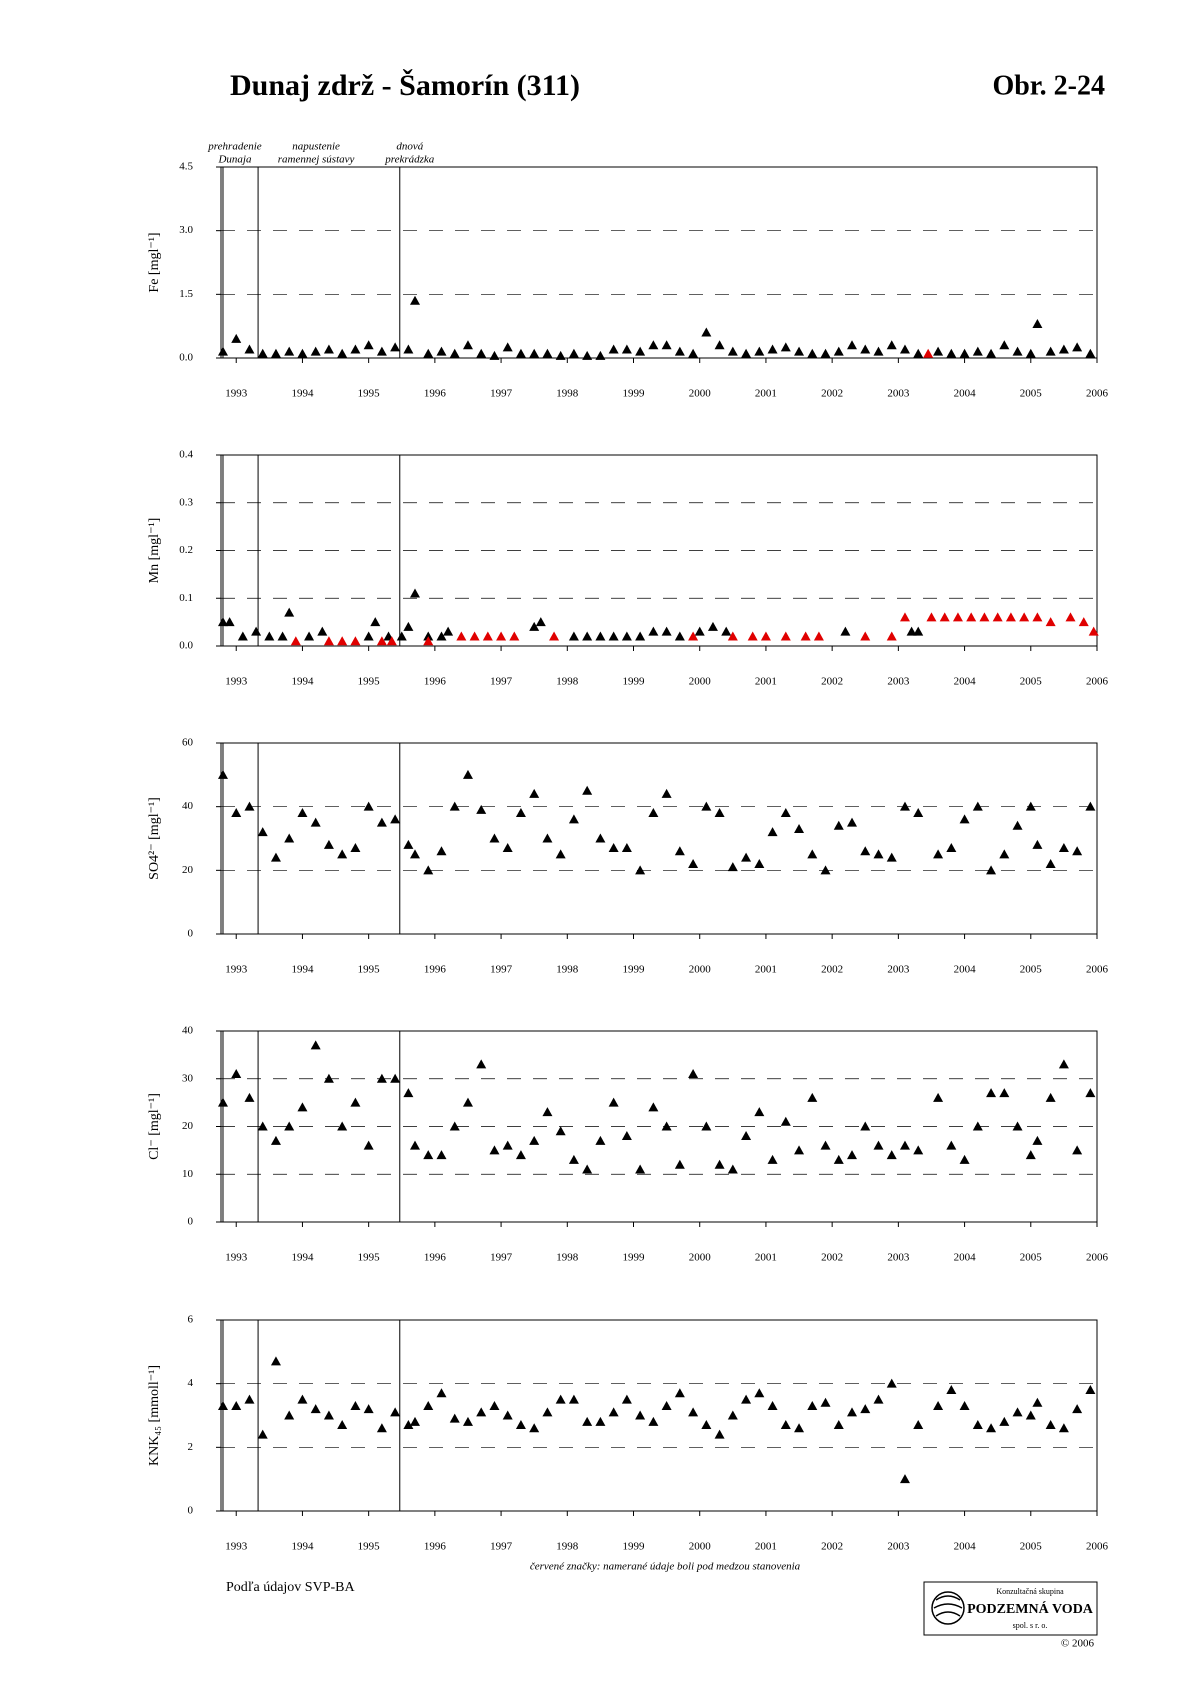  What do you see at coordinates (766, 970) in the screenshot?
I see `x-tick-label: 2001` at bounding box center [766, 970].